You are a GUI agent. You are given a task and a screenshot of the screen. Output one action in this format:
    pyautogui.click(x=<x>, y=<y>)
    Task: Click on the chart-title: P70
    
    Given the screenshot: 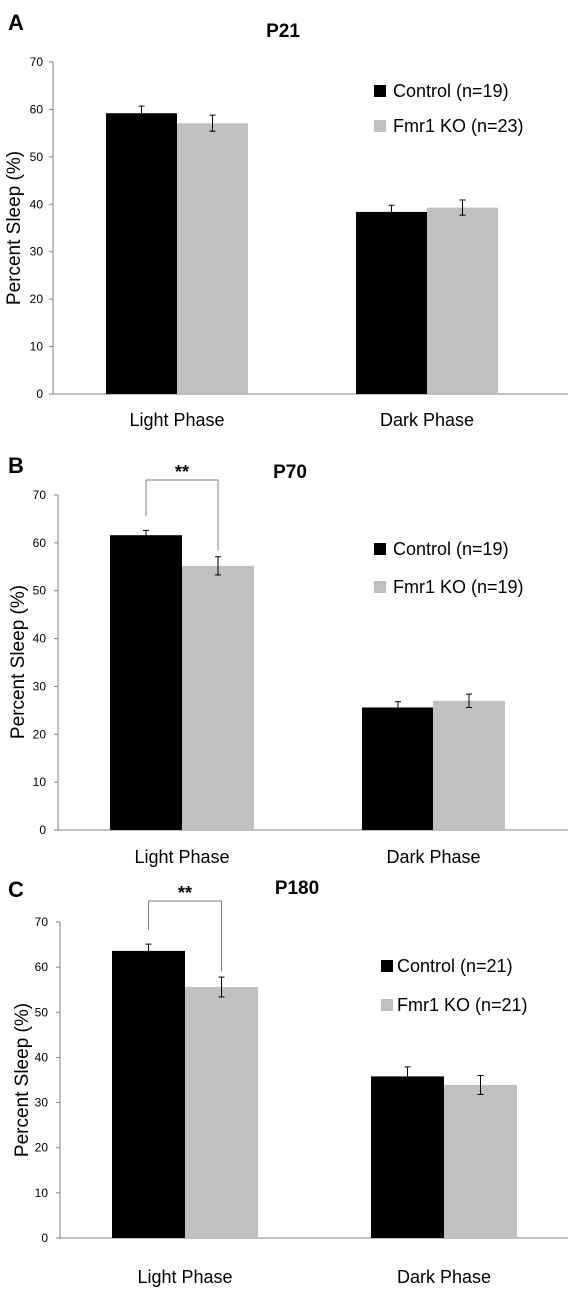 What is the action you would take?
    pyautogui.click(x=290, y=472)
    